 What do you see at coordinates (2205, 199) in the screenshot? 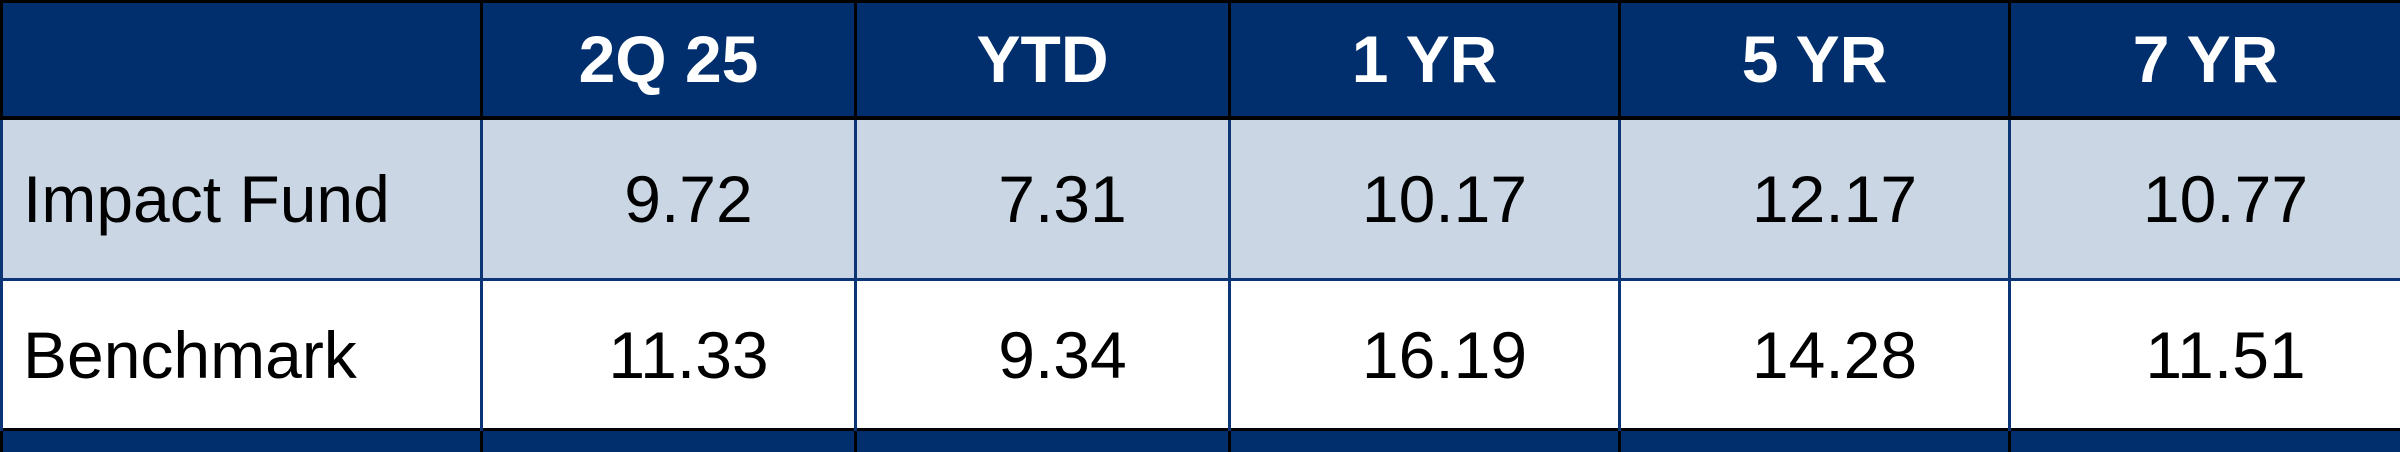
I see `cell-impact-fund-7yr: 10.77` at bounding box center [2205, 199].